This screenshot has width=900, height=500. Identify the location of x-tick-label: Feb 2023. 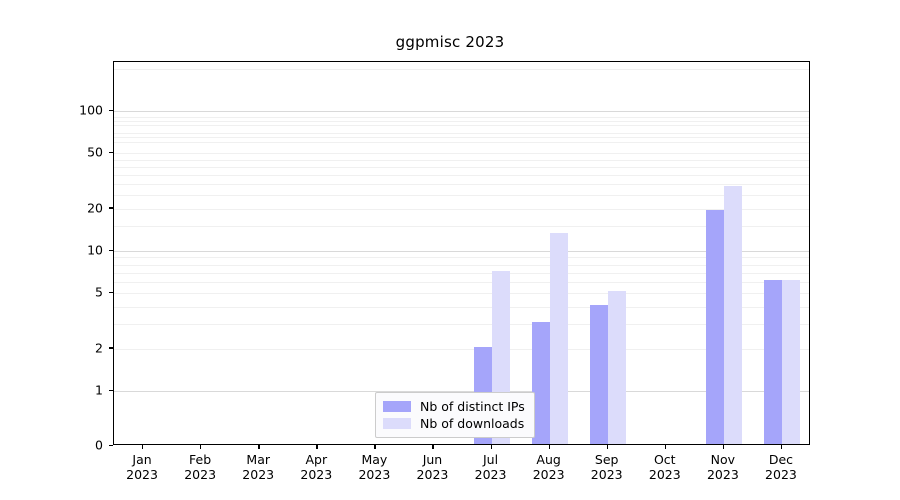
(200, 467).